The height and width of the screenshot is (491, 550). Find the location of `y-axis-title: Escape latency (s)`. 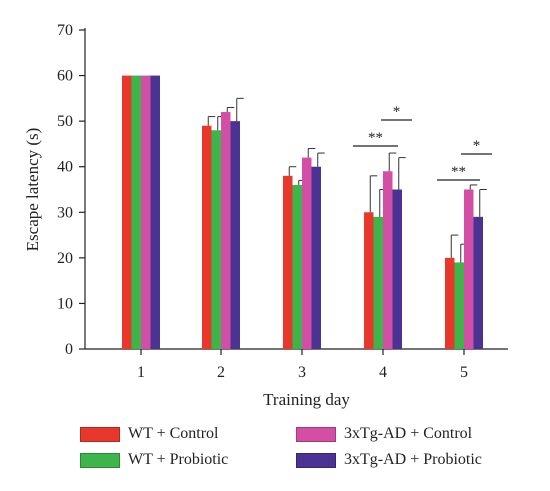

y-axis-title: Escape latency (s) is located at coordinates (32, 190).